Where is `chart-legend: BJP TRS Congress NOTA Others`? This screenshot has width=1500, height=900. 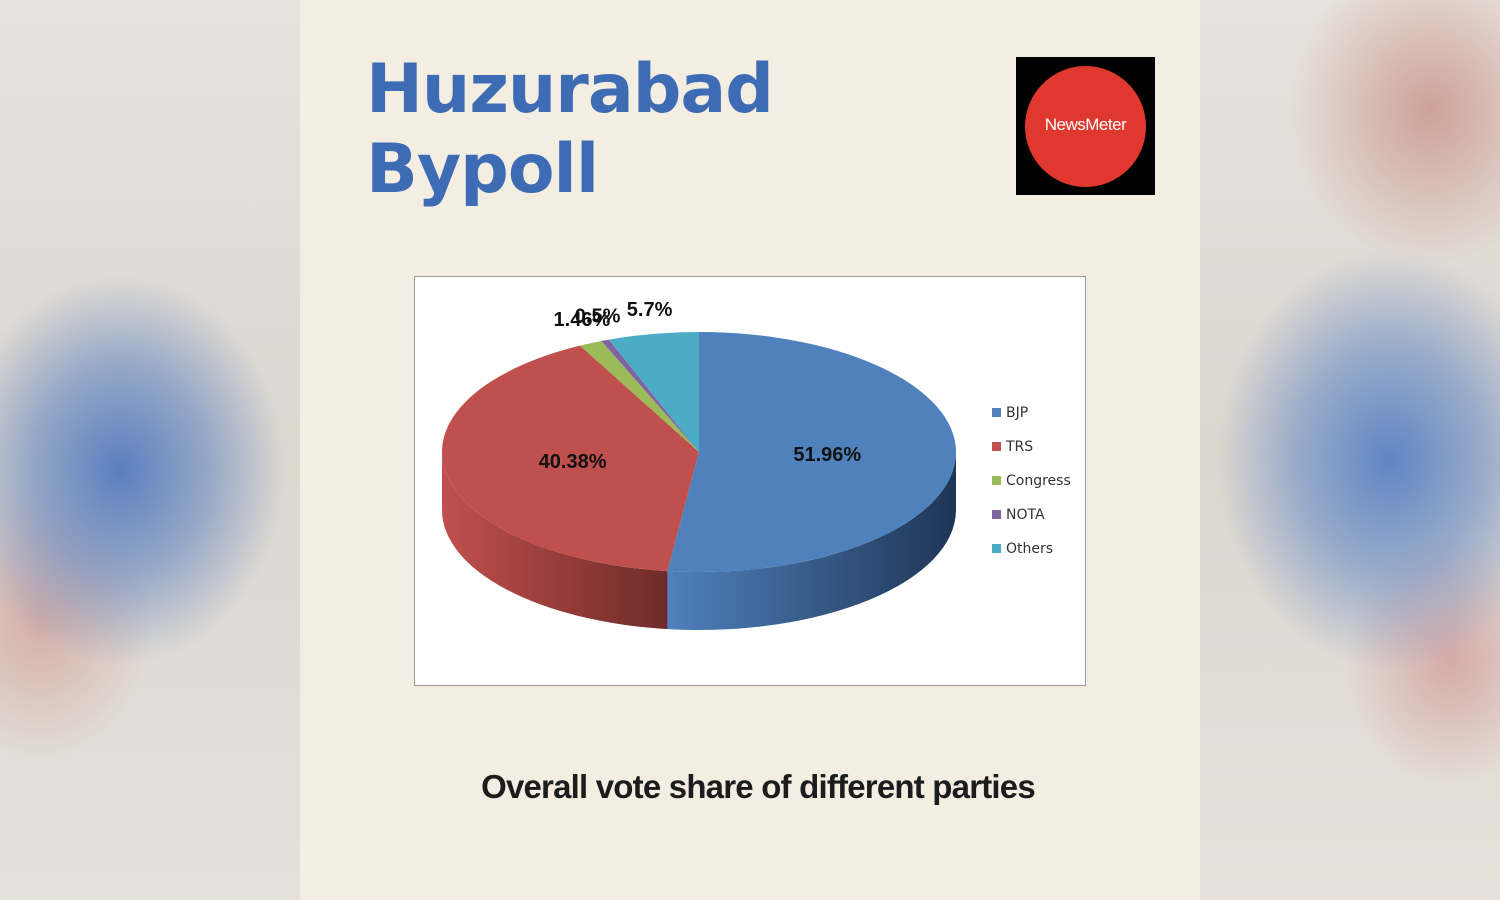
chart-legend: BJP TRS Congress NOTA Others is located at coordinates (1031, 481).